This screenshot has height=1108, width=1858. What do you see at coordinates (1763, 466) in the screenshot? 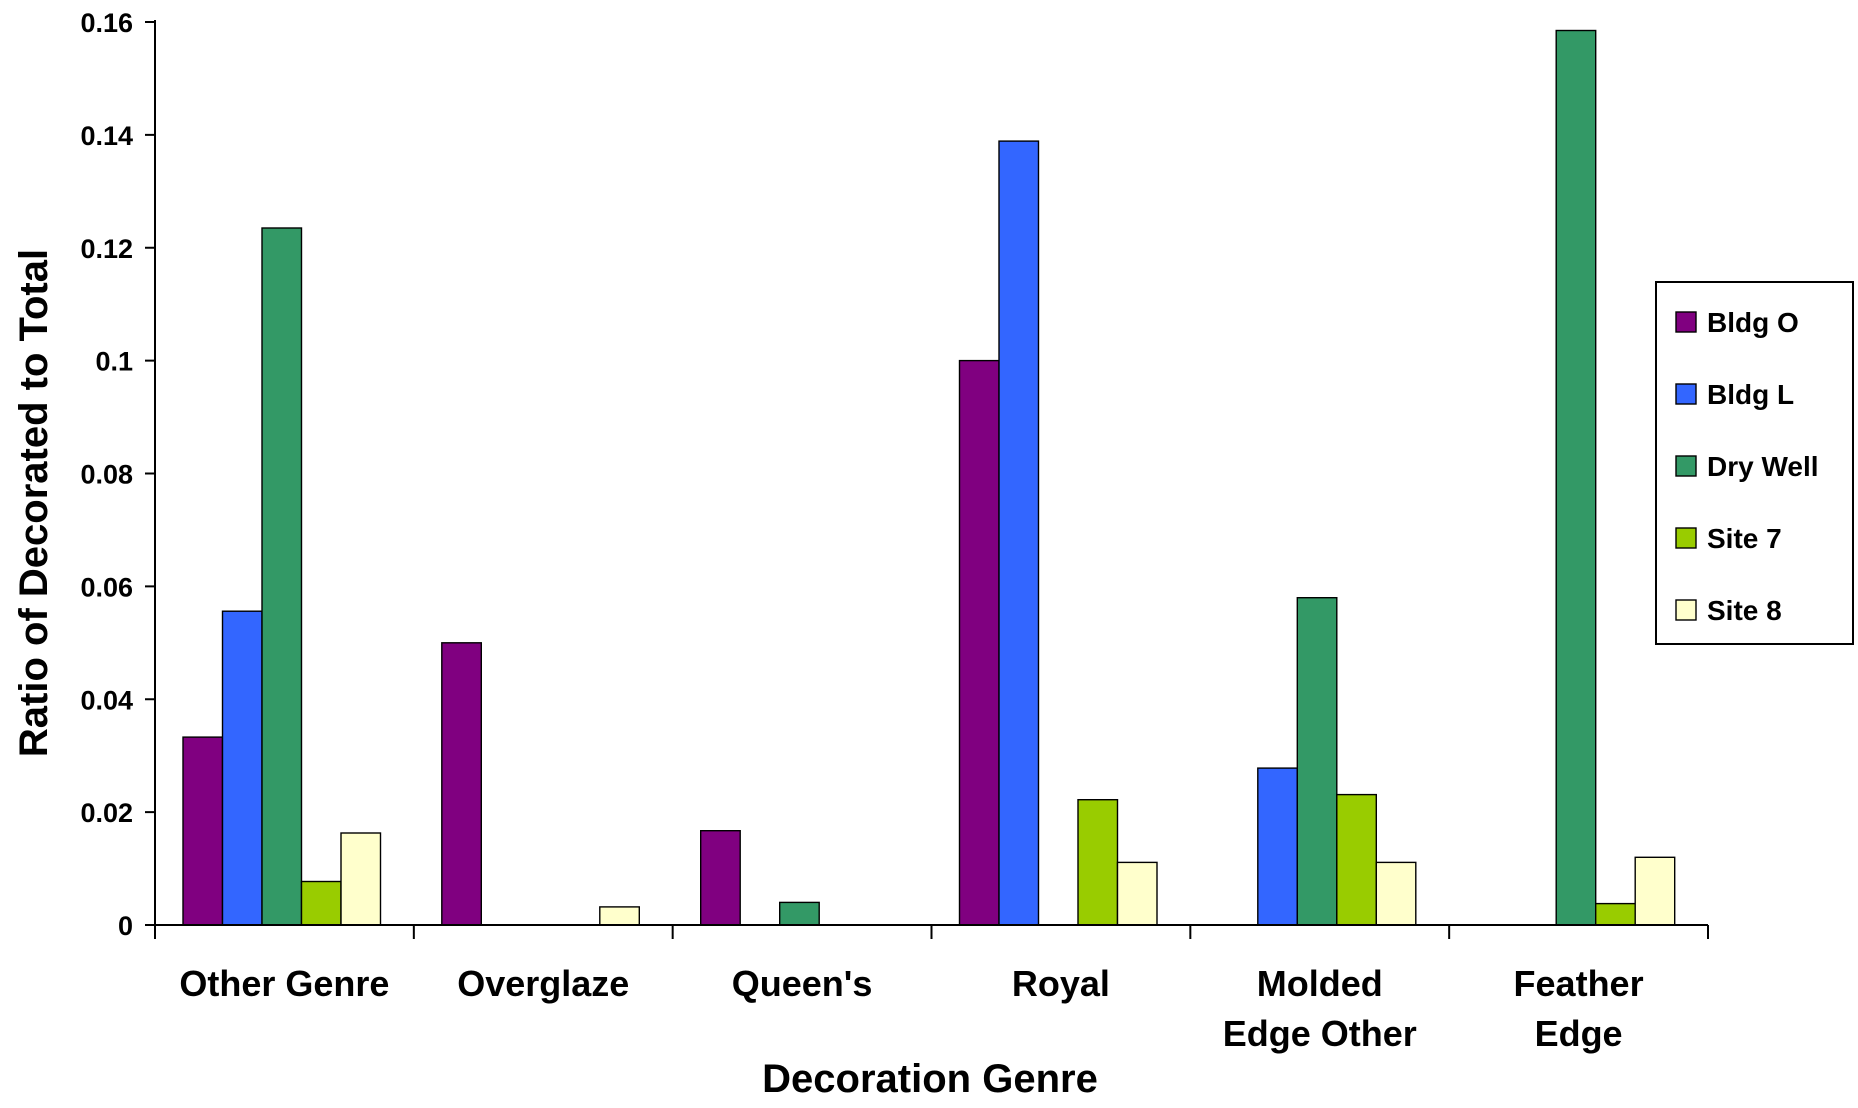
I see `legend-label: Dry Well` at bounding box center [1763, 466].